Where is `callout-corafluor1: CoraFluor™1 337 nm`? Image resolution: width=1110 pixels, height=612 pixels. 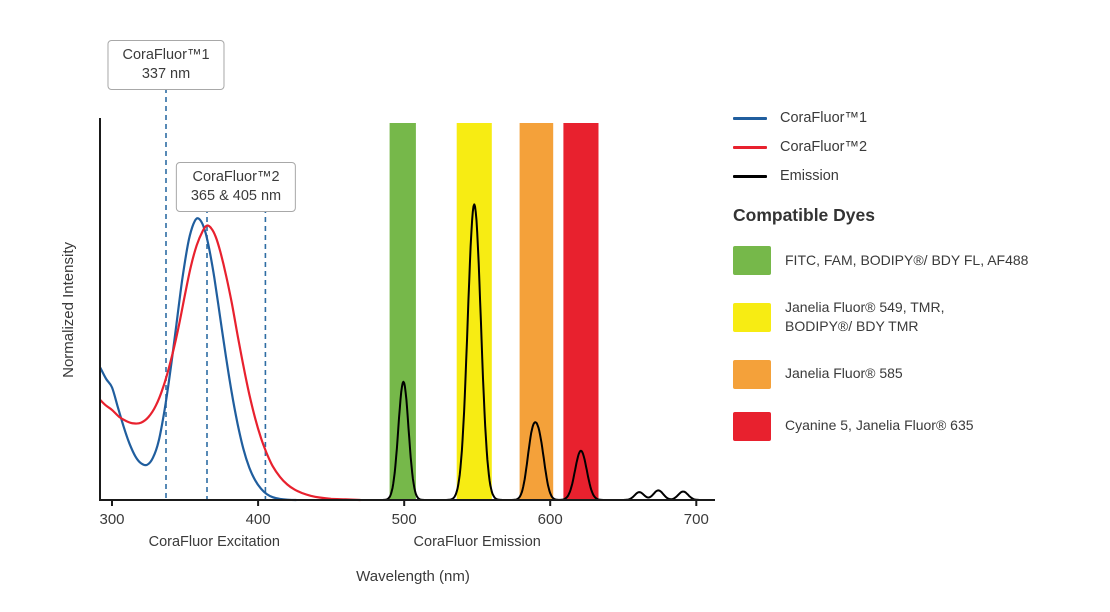 callout-corafluor1: CoraFluor™1 337 nm is located at coordinates (166, 65).